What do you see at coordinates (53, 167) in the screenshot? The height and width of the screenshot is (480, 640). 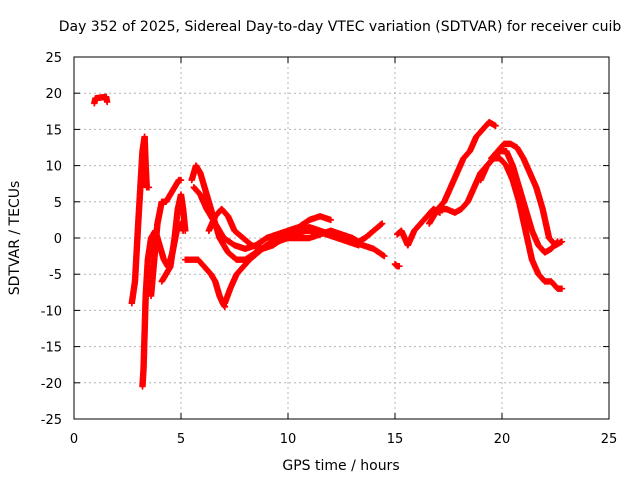 I see `y-tick-label: 10` at bounding box center [53, 167].